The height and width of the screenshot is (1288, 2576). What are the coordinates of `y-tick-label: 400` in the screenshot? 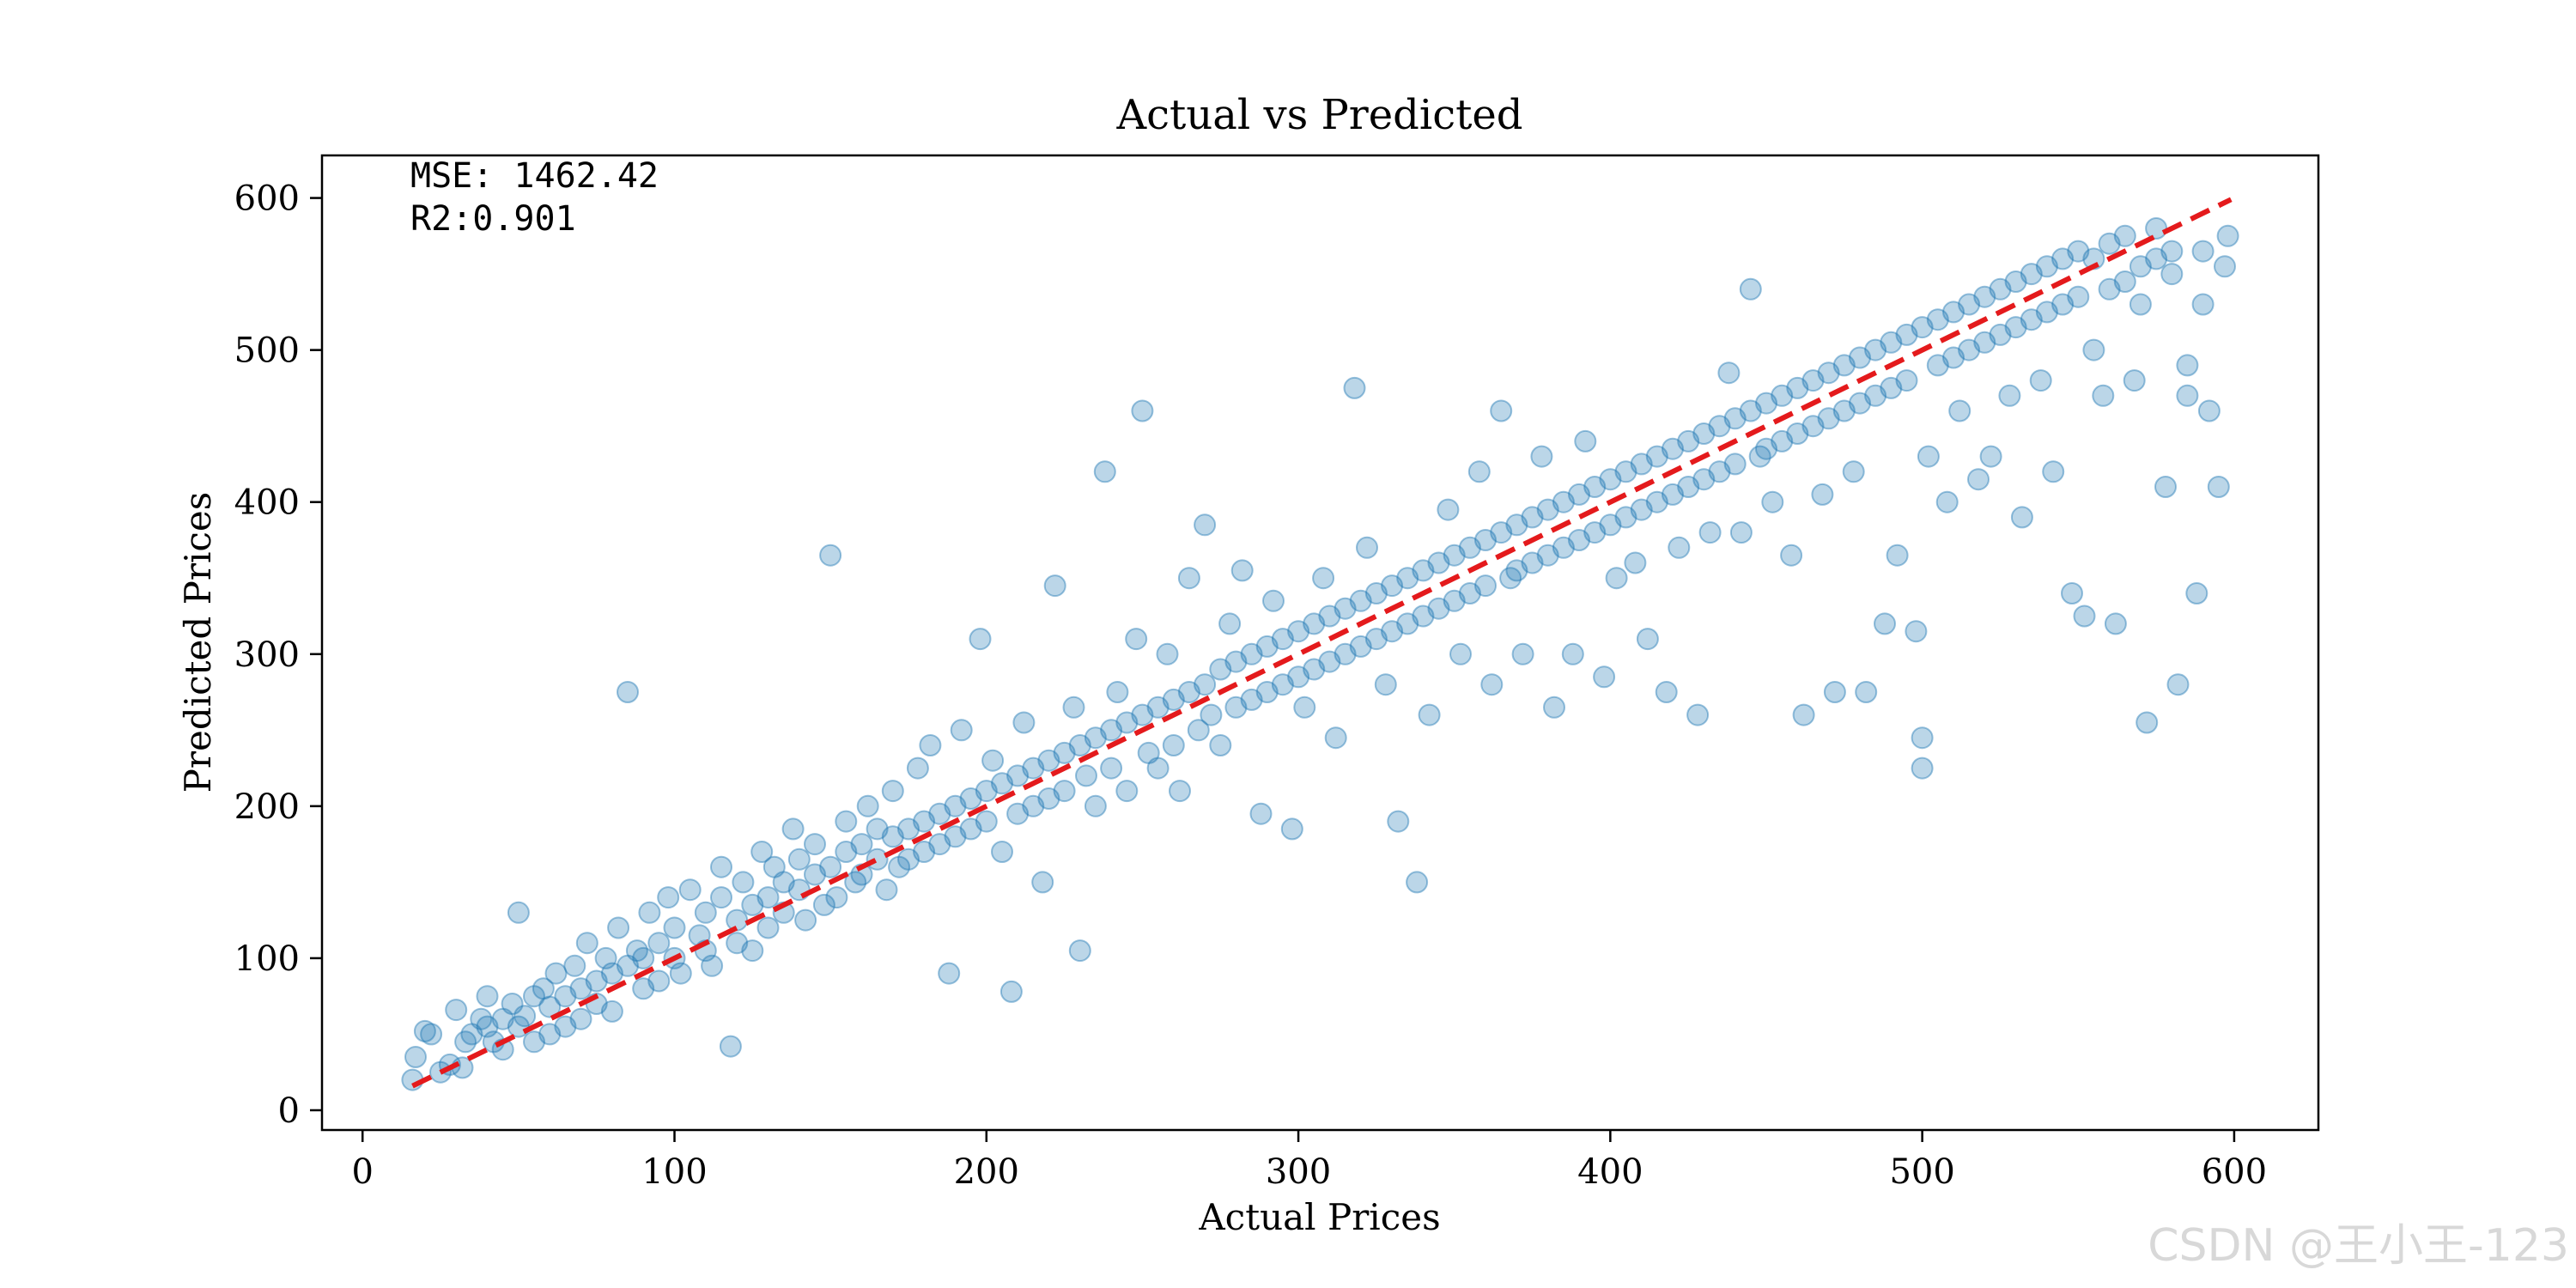 It's located at (267, 503).